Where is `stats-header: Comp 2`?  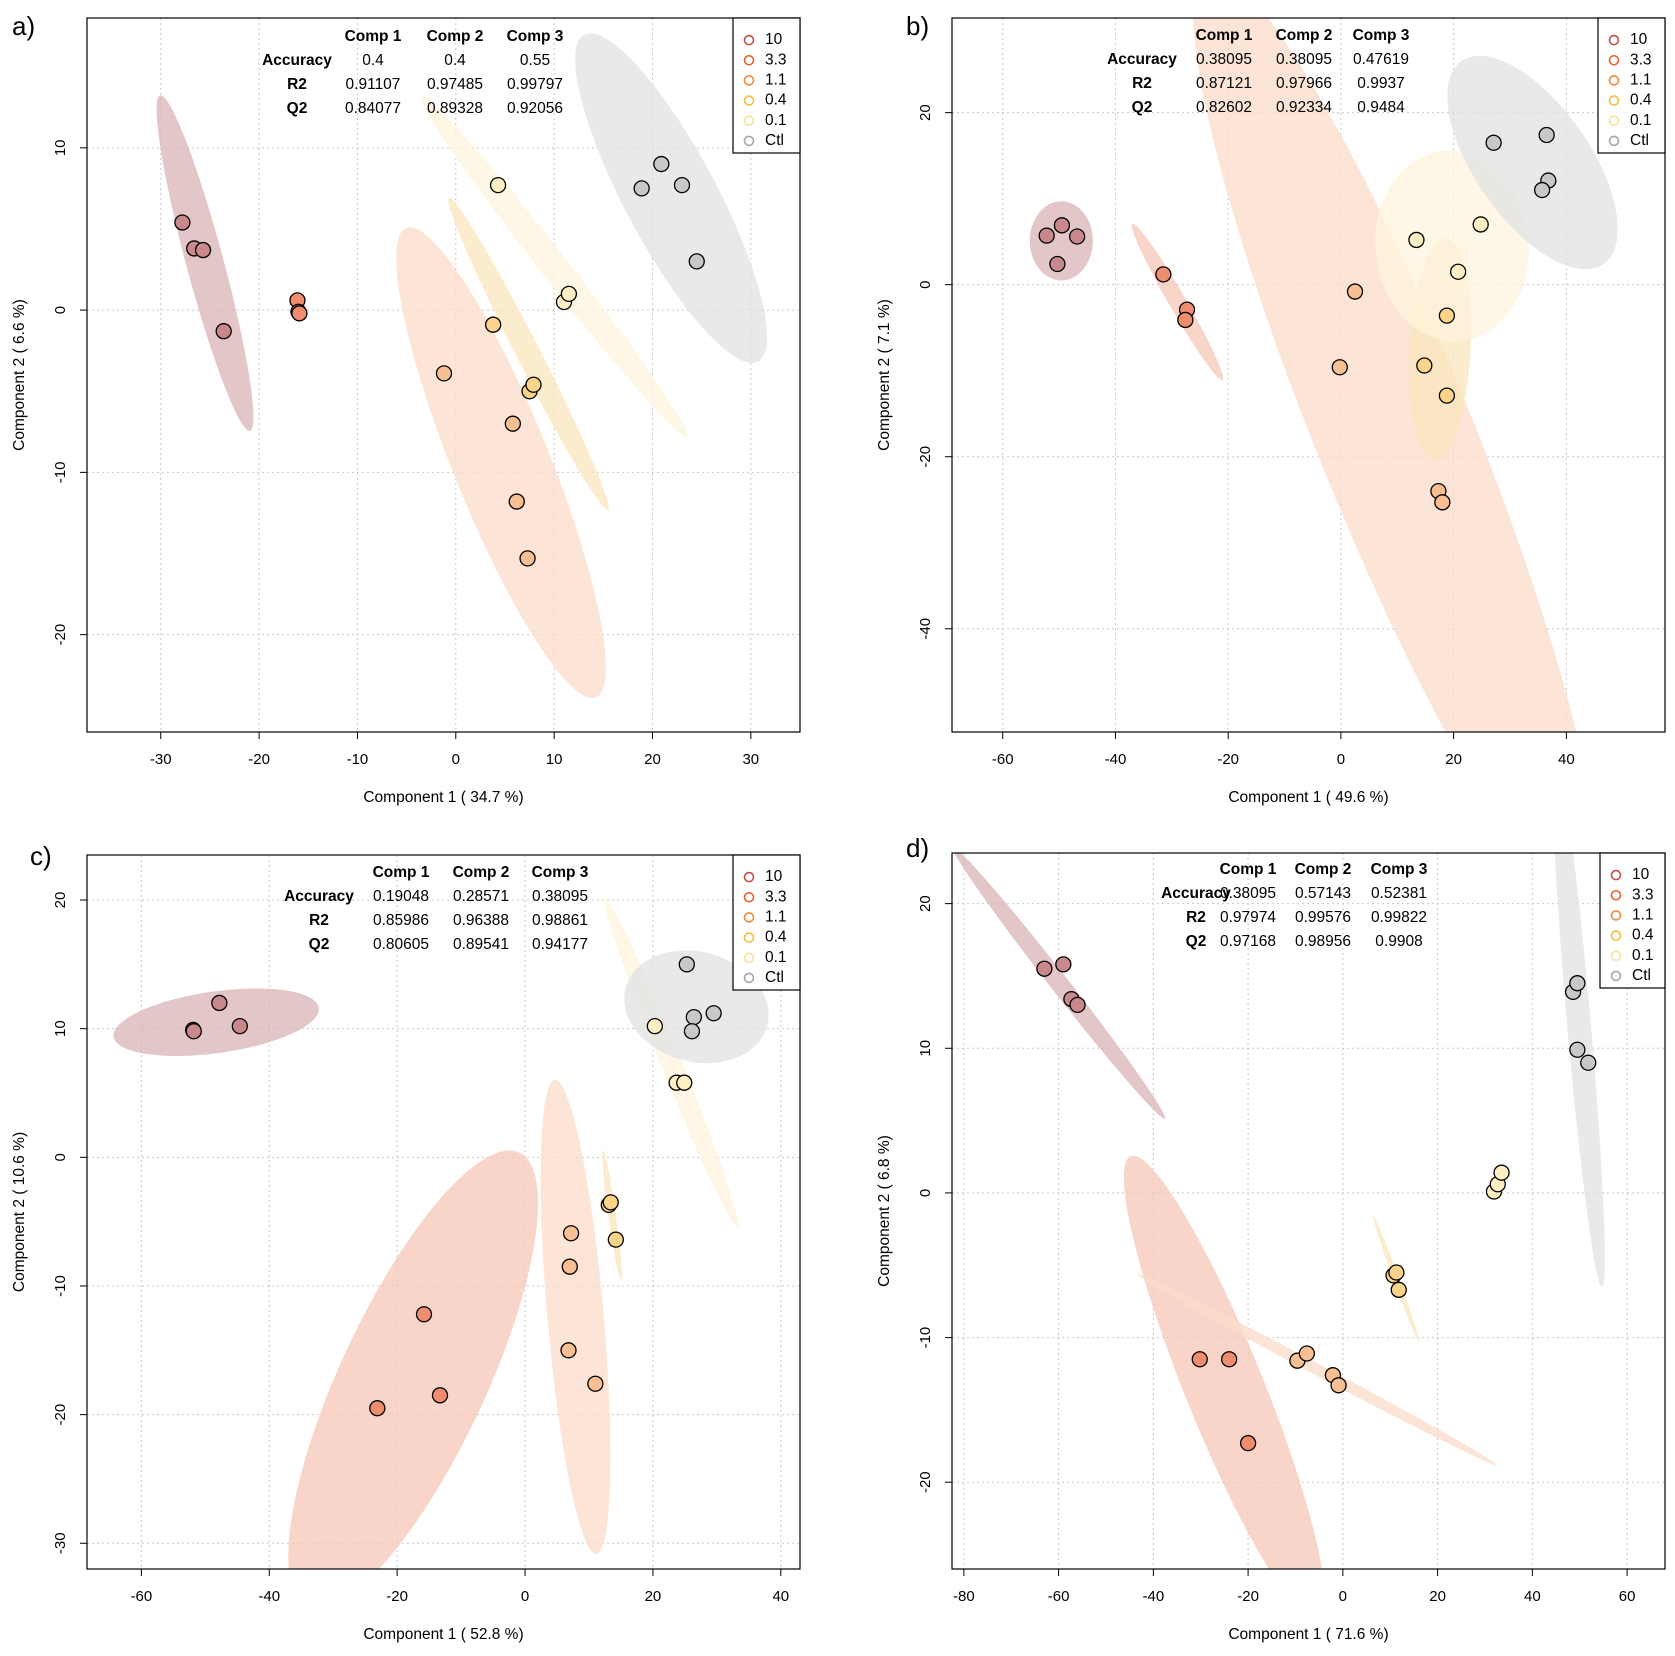
stats-header: Comp 2 is located at coordinates (455, 36).